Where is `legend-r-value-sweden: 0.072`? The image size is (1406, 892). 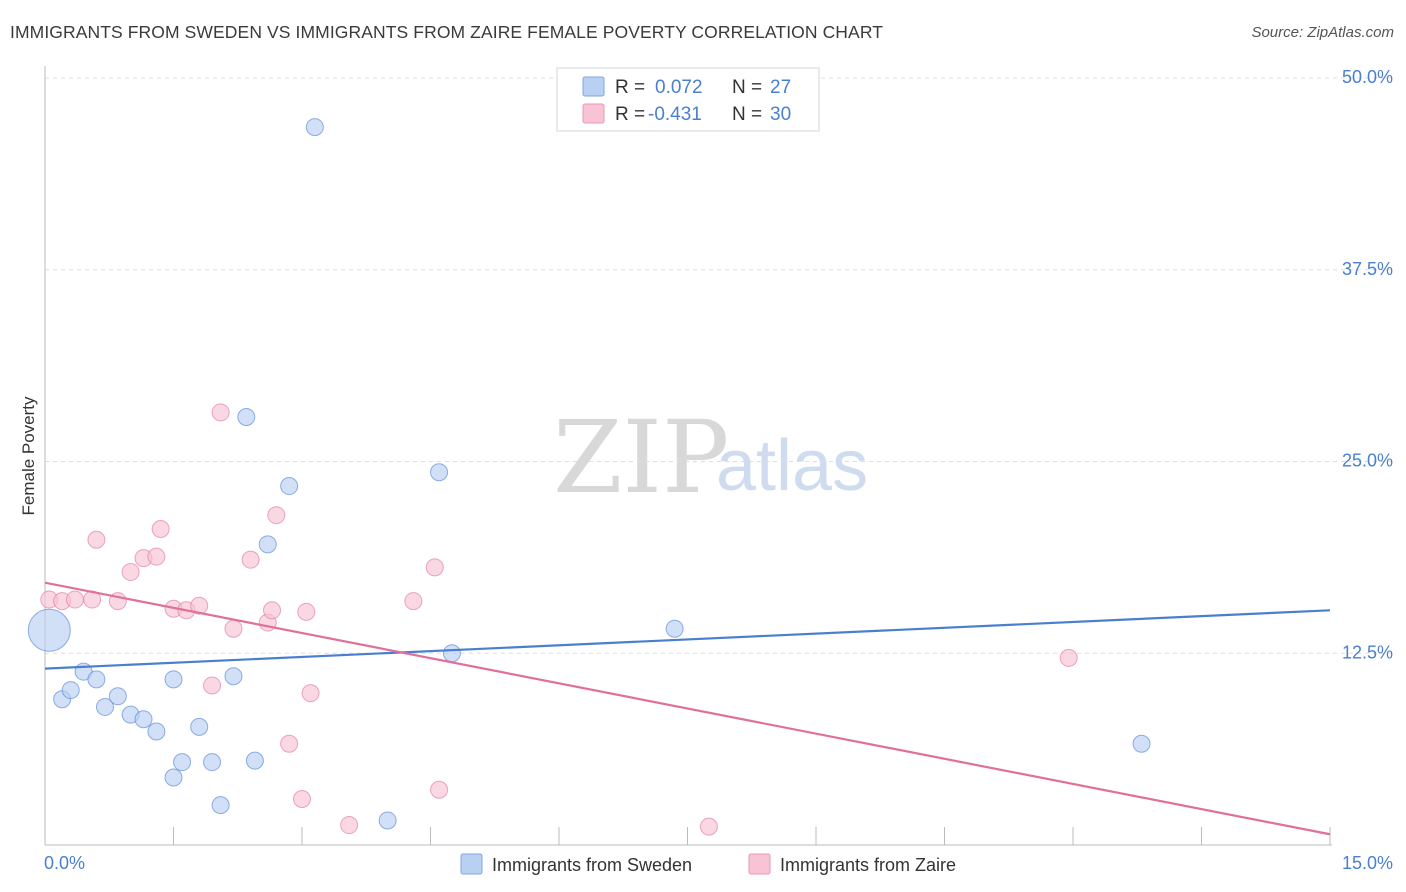 legend-r-value-sweden: 0.072 is located at coordinates (679, 87).